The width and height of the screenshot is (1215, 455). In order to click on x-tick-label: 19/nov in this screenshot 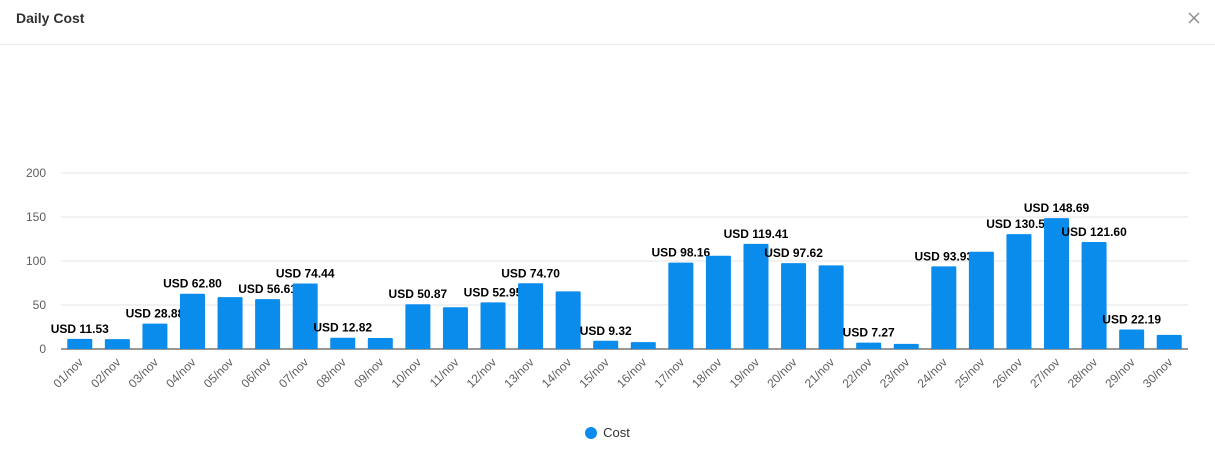, I will do `click(744, 372)`.